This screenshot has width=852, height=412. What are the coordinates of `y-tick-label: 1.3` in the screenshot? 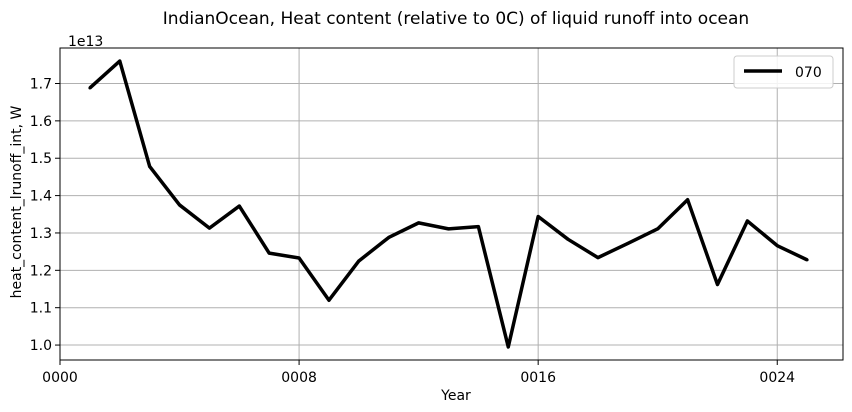 It's located at (41, 234).